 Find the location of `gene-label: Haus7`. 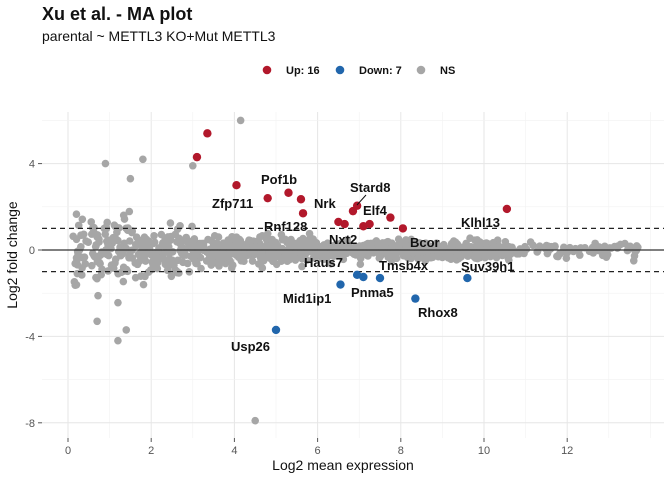

gene-label: Haus7 is located at coordinates (323, 262).